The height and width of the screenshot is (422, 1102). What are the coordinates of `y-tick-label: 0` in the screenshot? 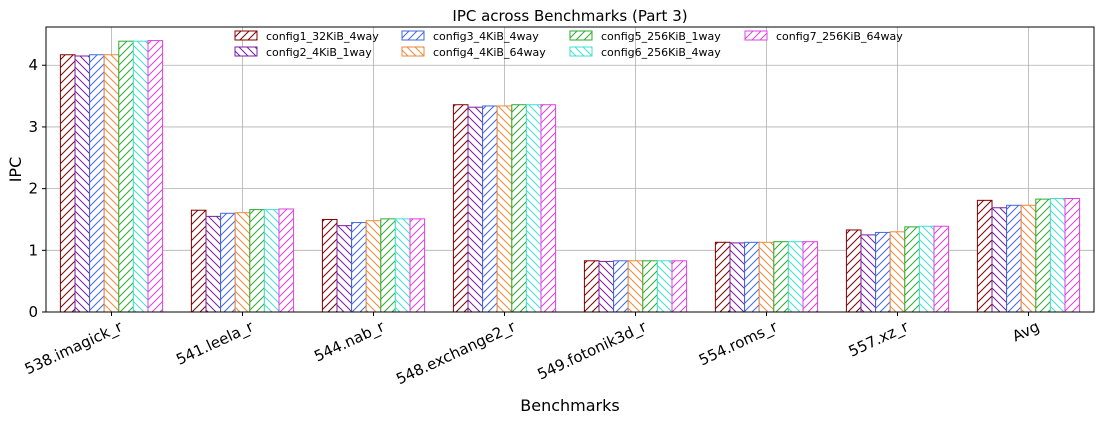 It's located at (33, 312).